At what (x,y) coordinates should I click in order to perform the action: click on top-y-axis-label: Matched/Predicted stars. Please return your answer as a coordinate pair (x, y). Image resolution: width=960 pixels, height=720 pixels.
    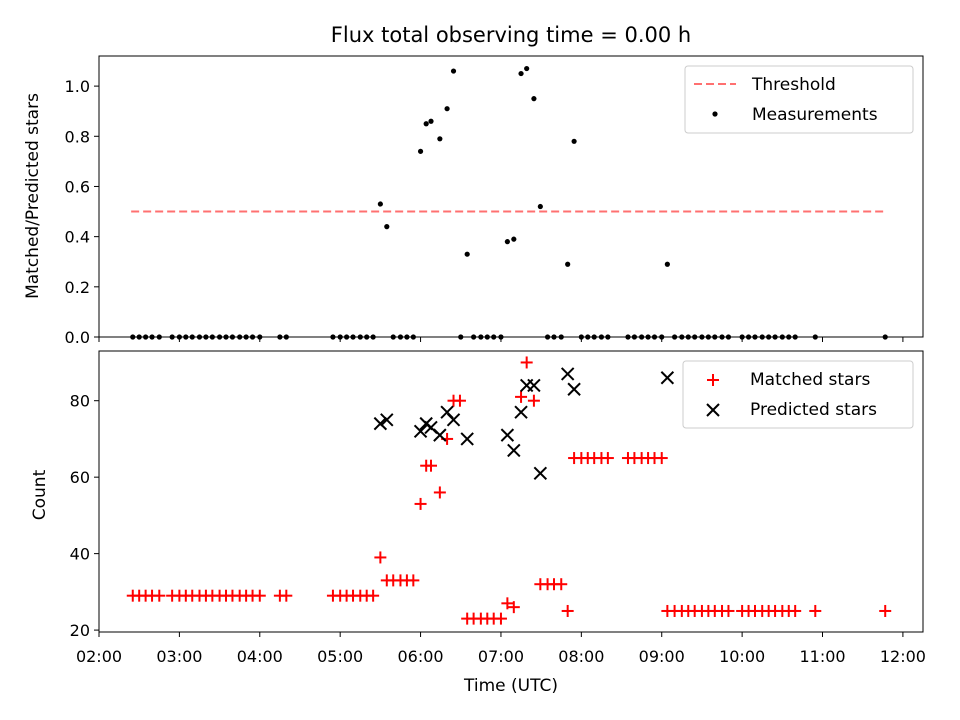
    Looking at the image, I should click on (33, 196).